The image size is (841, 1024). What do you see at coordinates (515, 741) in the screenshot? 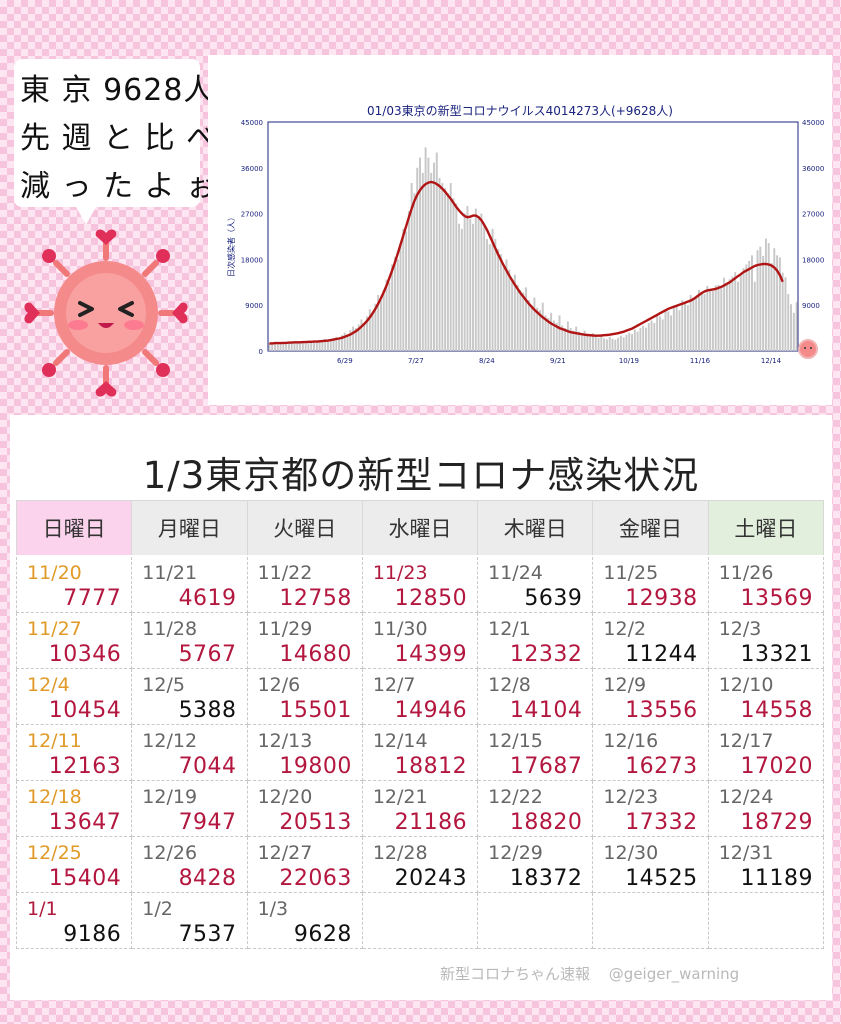
I see `day-date: 12/15` at bounding box center [515, 741].